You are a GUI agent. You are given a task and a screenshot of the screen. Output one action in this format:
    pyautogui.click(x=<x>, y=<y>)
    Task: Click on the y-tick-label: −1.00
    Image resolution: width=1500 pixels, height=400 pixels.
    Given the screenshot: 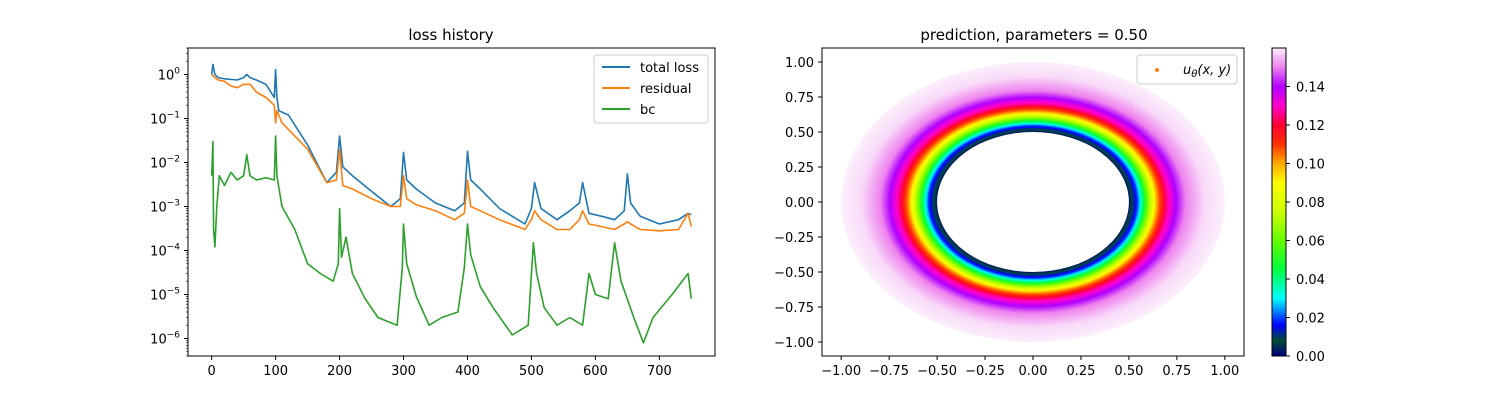 What is the action you would take?
    pyautogui.click(x=794, y=343)
    